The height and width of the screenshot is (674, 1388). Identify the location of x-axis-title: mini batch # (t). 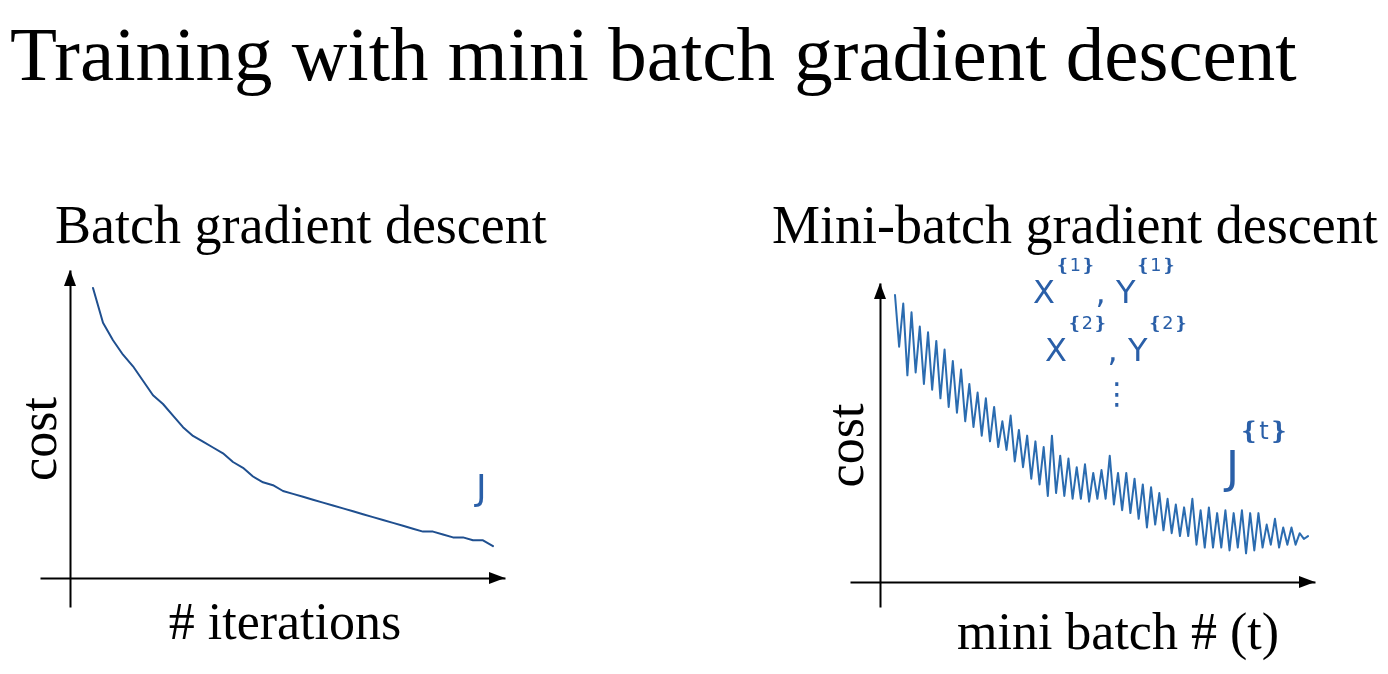
(1118, 631).